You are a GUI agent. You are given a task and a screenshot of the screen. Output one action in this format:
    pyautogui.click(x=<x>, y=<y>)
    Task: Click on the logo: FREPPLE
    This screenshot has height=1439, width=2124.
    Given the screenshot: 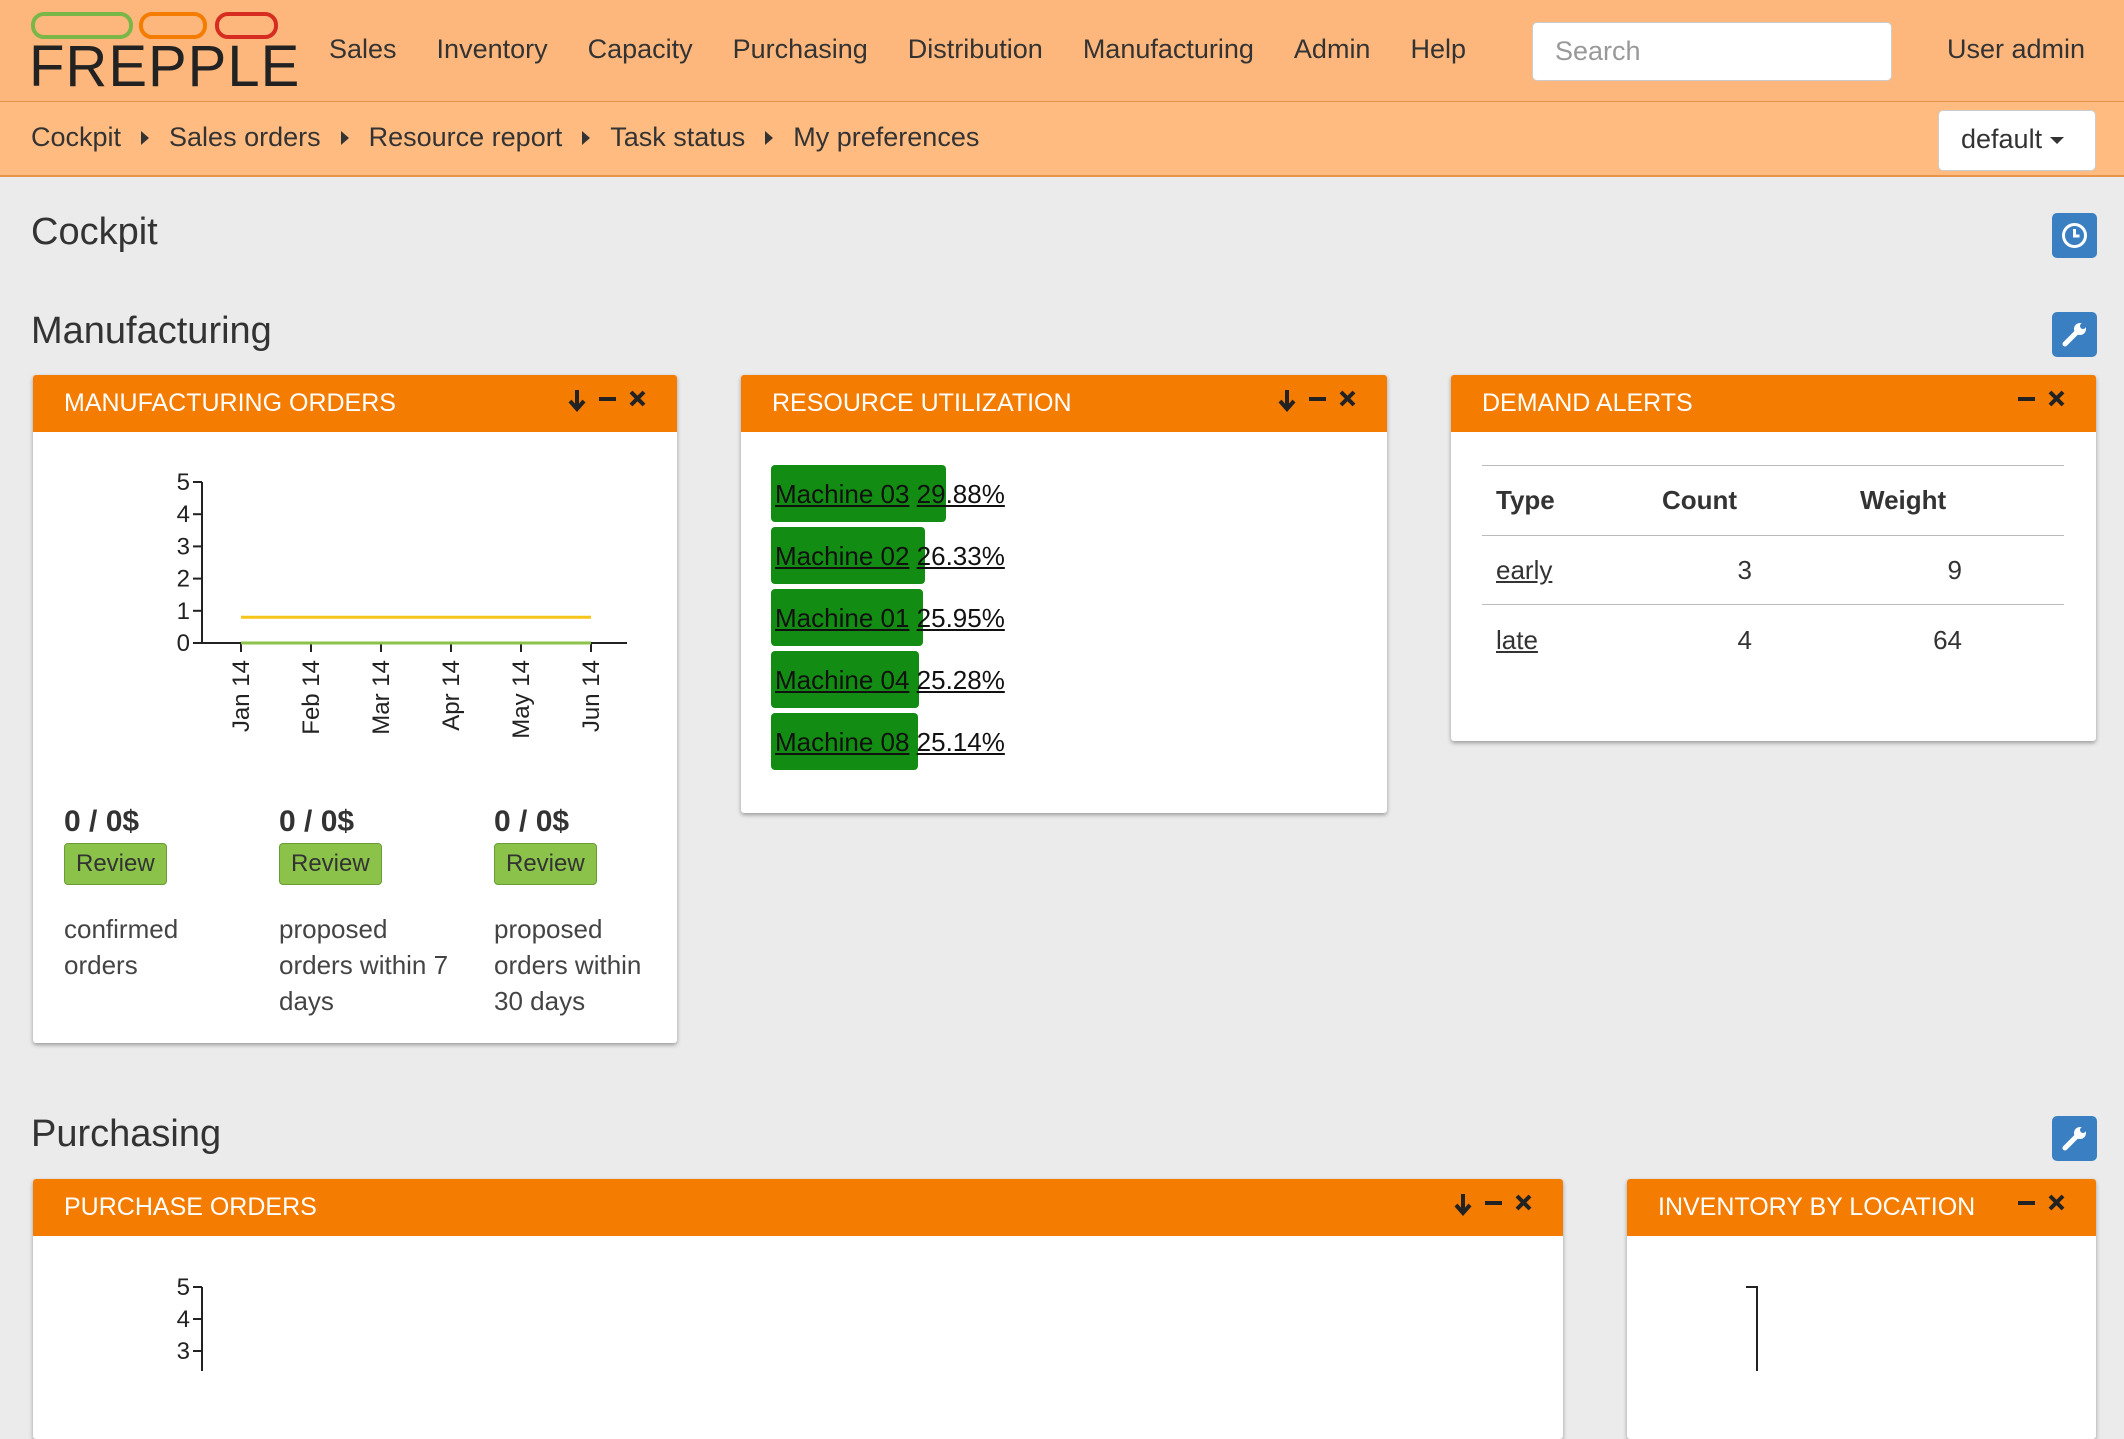 What is the action you would take?
    pyautogui.click(x=165, y=66)
    